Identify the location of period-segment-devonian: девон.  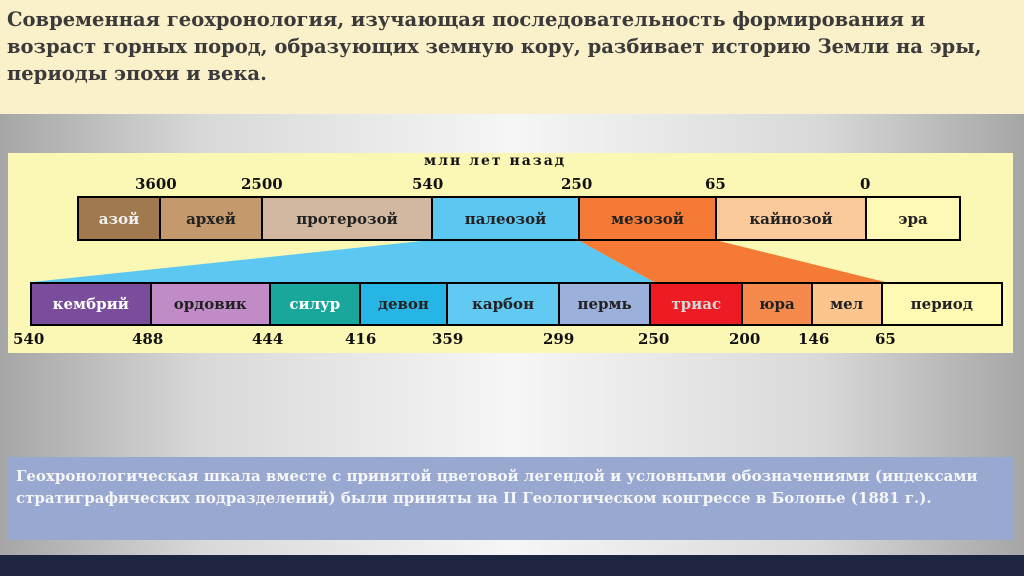
(404, 304).